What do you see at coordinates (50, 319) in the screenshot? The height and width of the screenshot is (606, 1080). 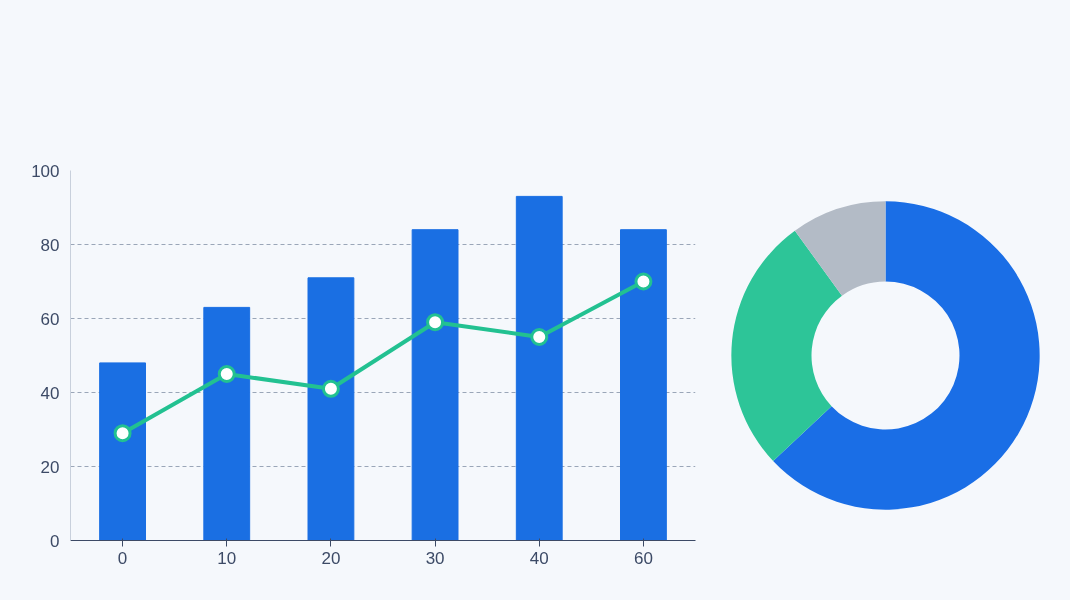 I see `y-tick-label: 60` at bounding box center [50, 319].